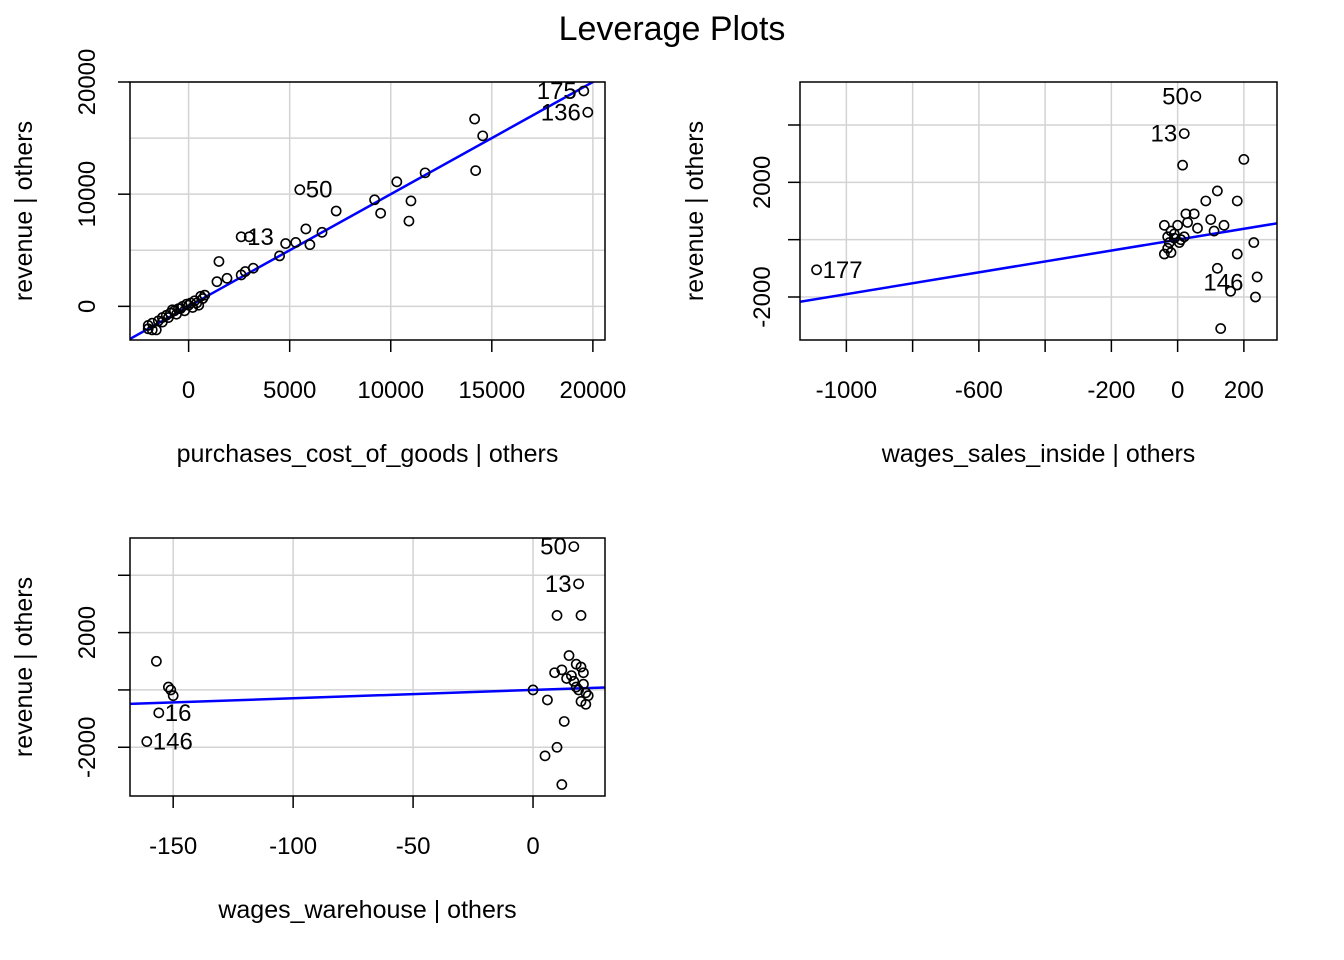  I want to click on x-tick-label: 200, so click(1244, 390).